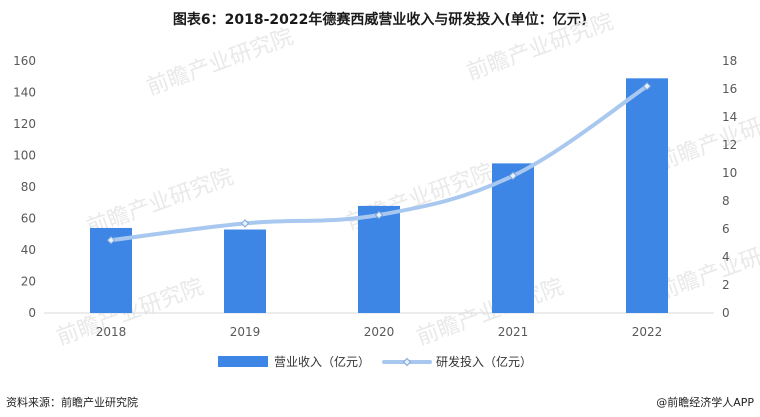  Describe the element at coordinates (729, 145) in the screenshot. I see `y-right-tick-label: 12` at that location.